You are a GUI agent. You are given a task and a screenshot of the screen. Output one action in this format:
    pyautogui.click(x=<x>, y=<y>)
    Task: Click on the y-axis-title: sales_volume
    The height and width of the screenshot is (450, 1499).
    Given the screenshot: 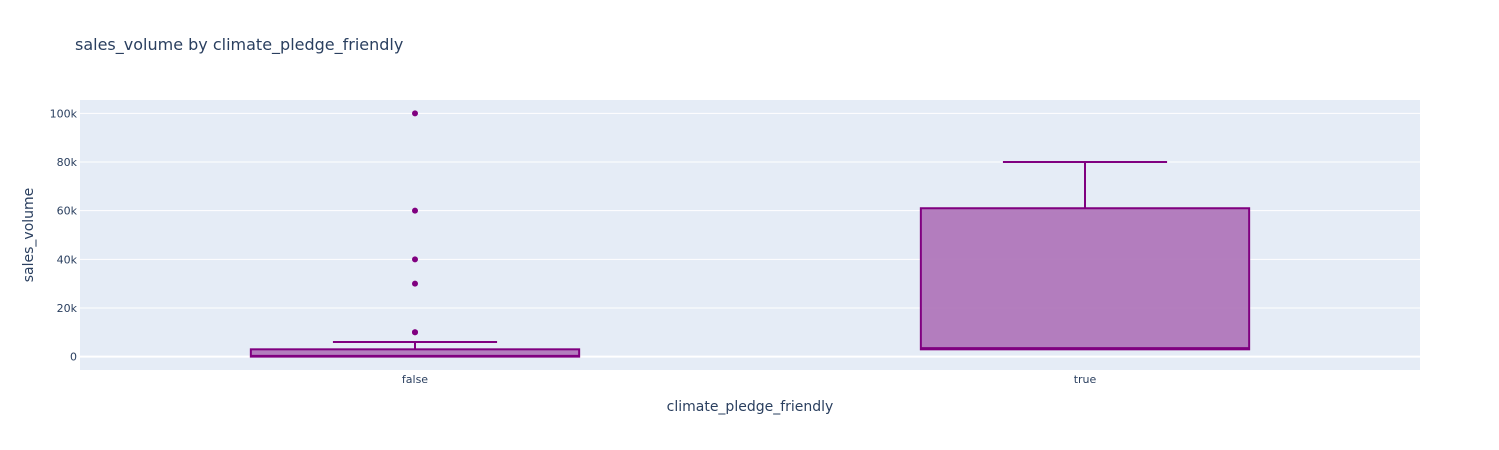 What is the action you would take?
    pyautogui.click(x=29, y=235)
    